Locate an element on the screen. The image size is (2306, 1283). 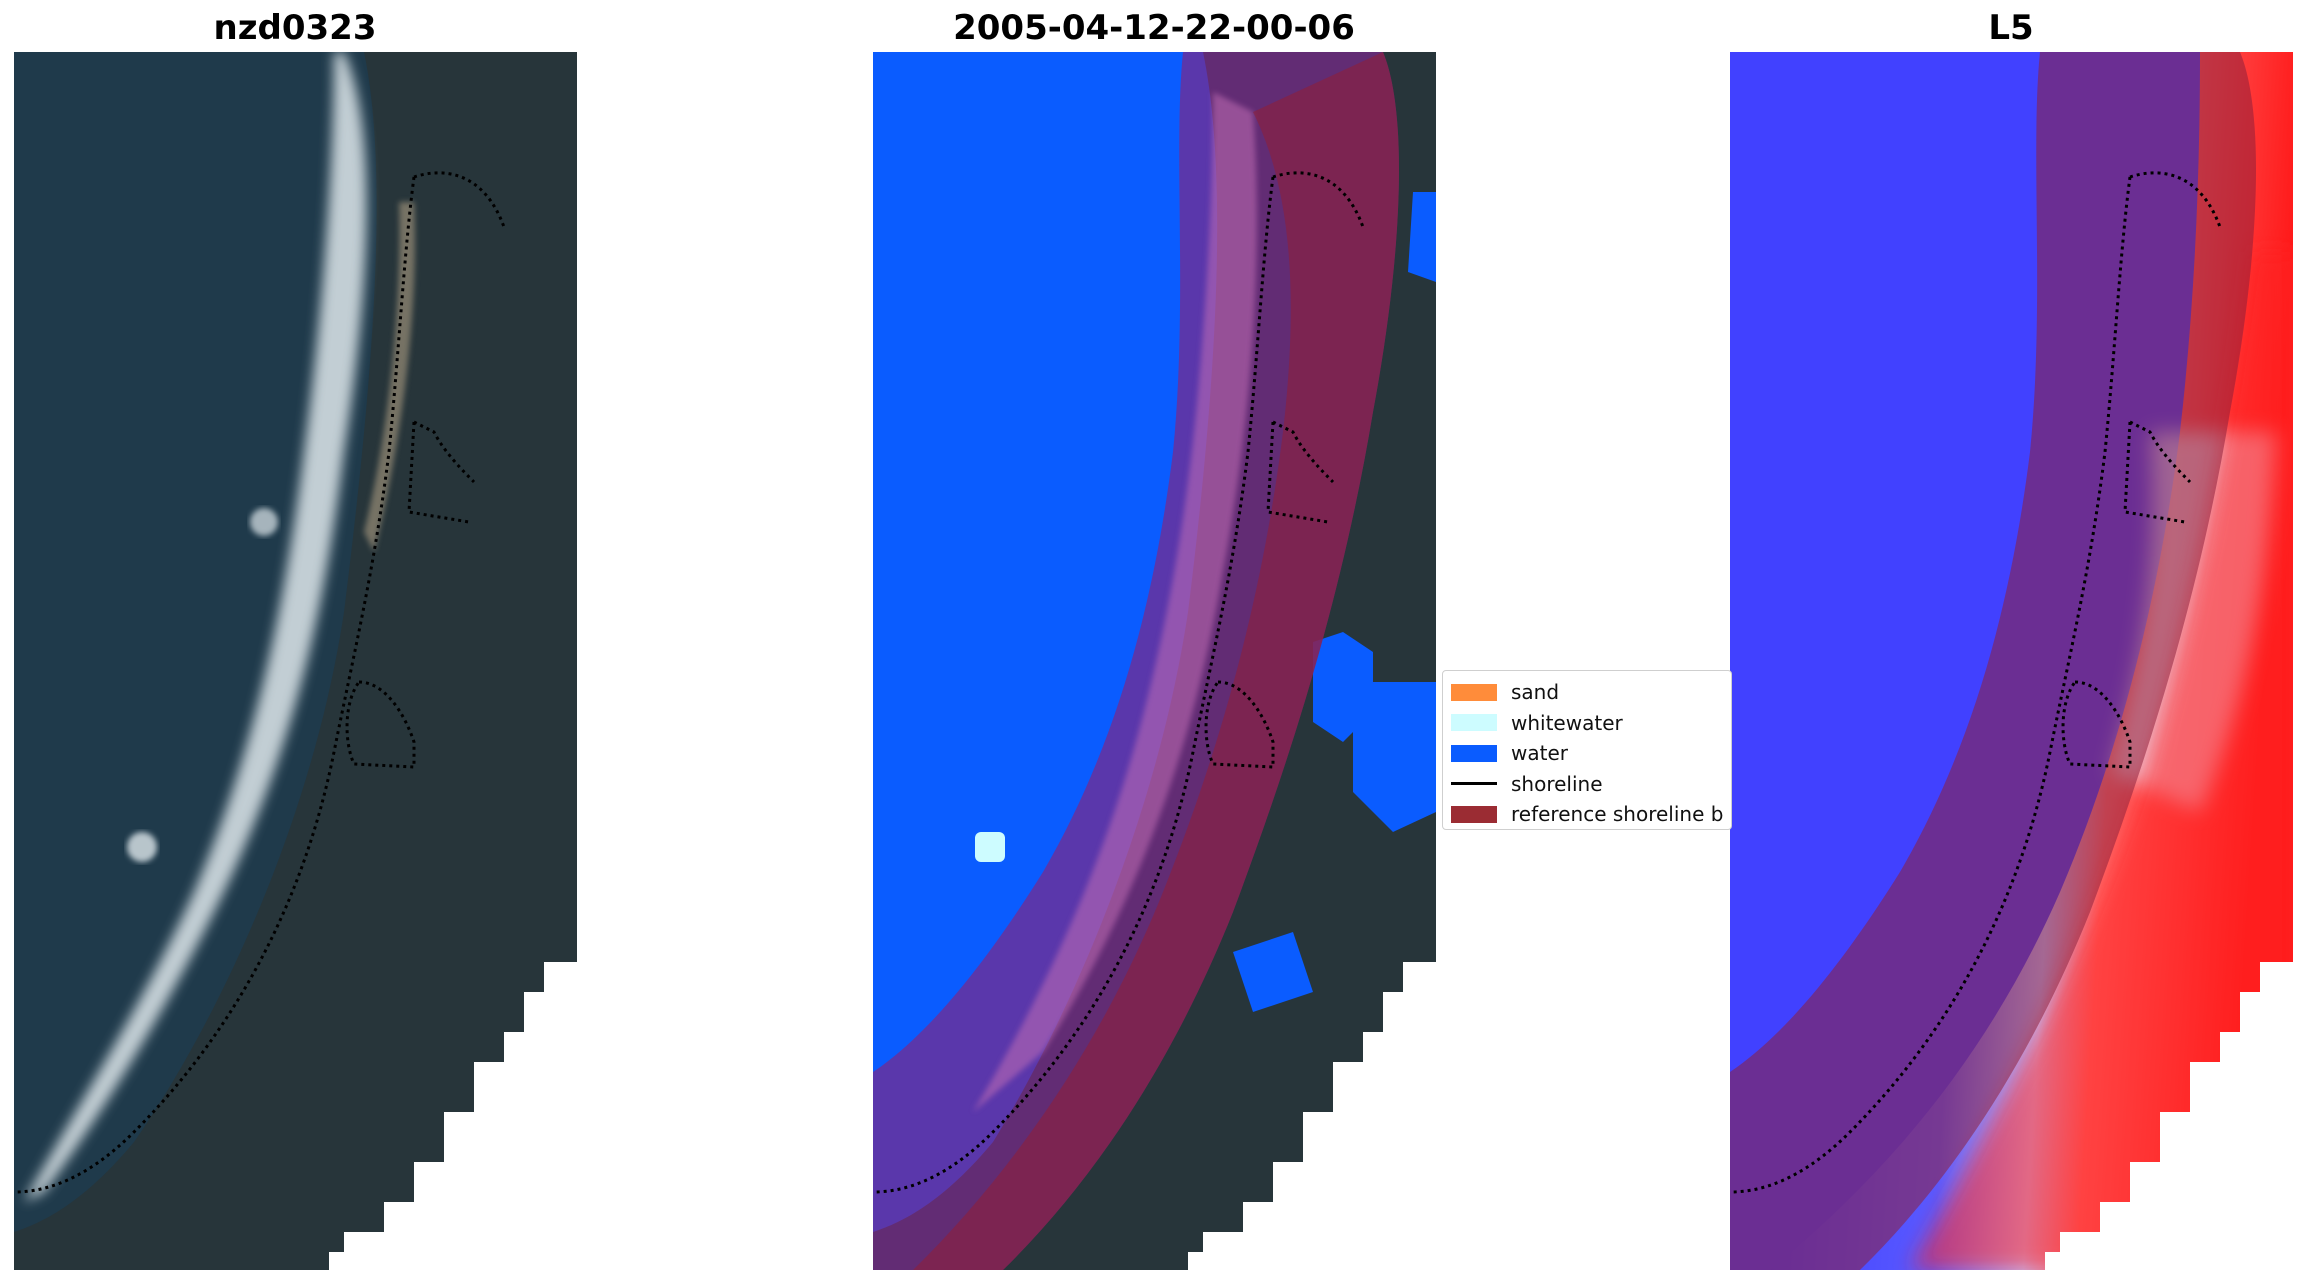
water-swatch is located at coordinates (1474, 753).